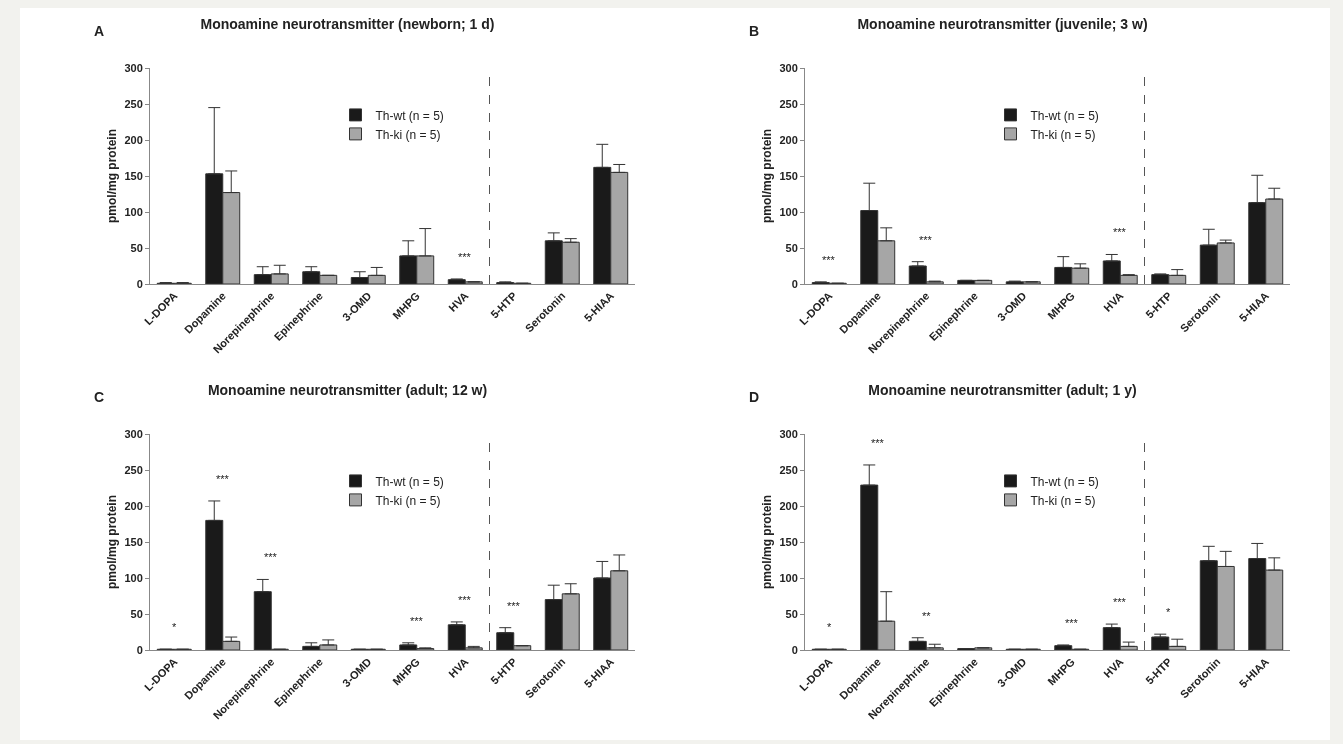 The height and width of the screenshot is (744, 1343). What do you see at coordinates (927, 616) in the screenshot?
I see `annotation: **` at bounding box center [927, 616].